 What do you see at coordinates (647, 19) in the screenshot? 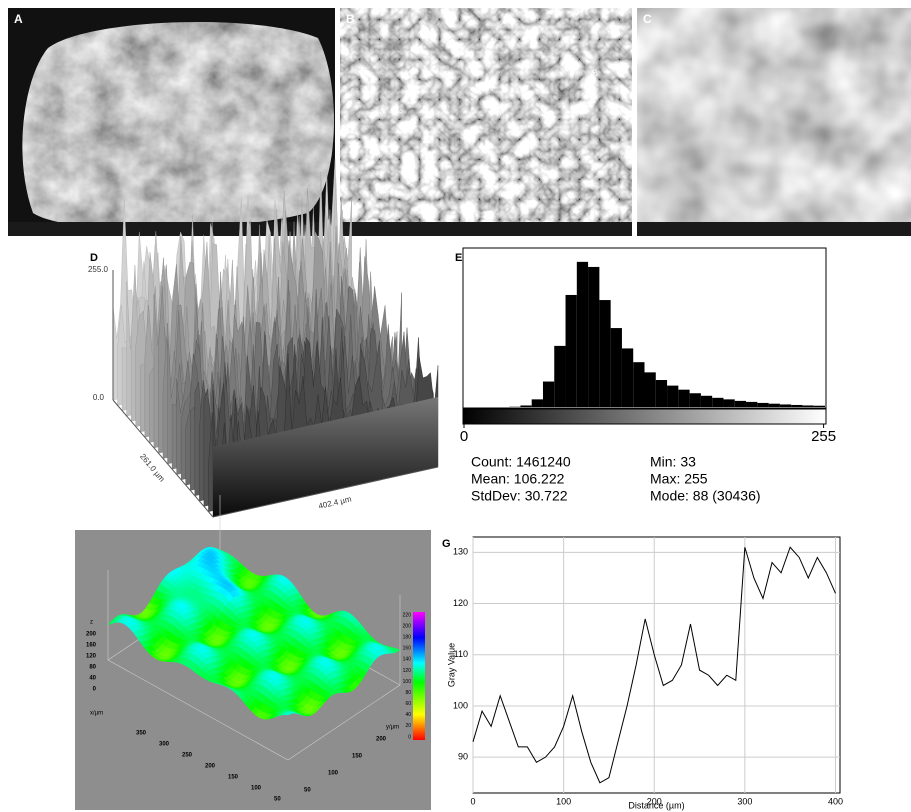
I see `panel-label: C` at bounding box center [647, 19].